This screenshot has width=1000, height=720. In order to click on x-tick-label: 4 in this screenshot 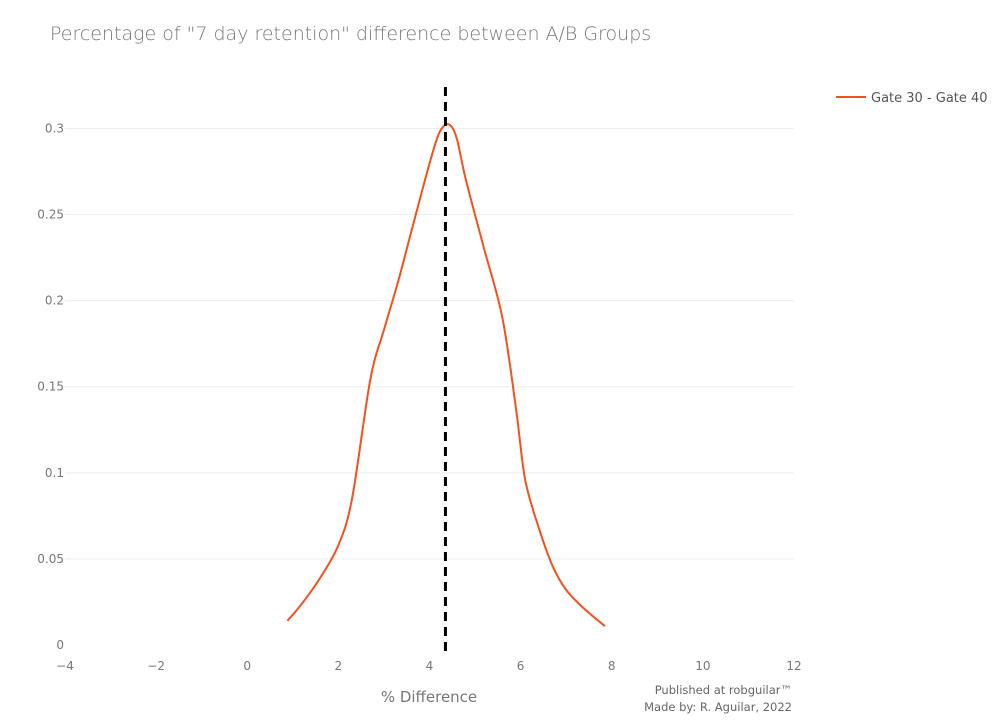, I will do `click(430, 666)`.